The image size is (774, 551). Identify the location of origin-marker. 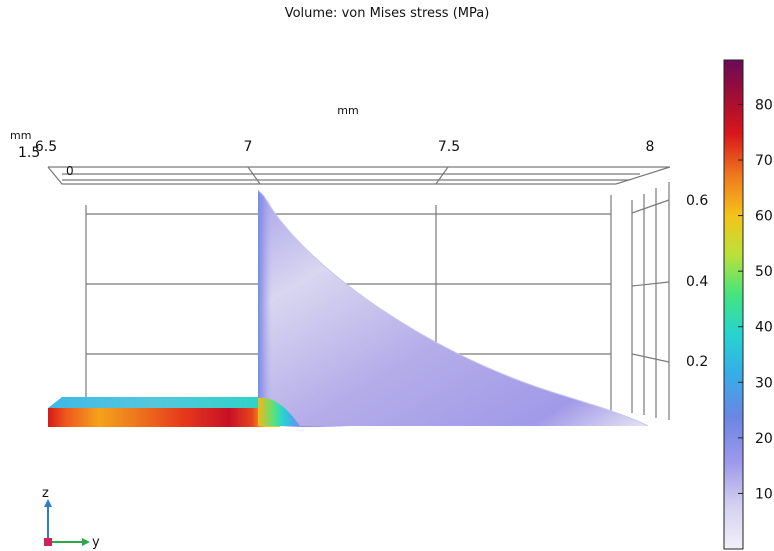
(48, 542).